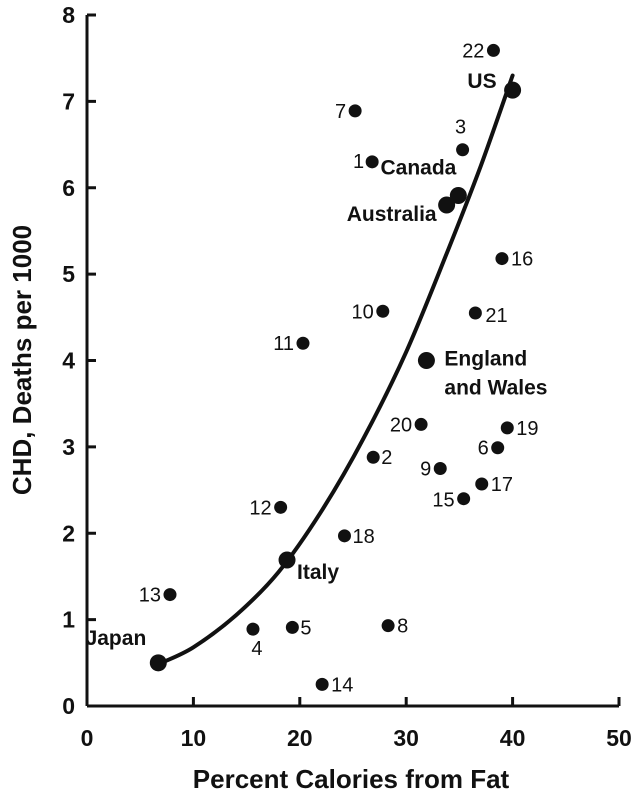 Image resolution: width=633 pixels, height=793 pixels. I want to click on data-point-label: 10, so click(363, 312).